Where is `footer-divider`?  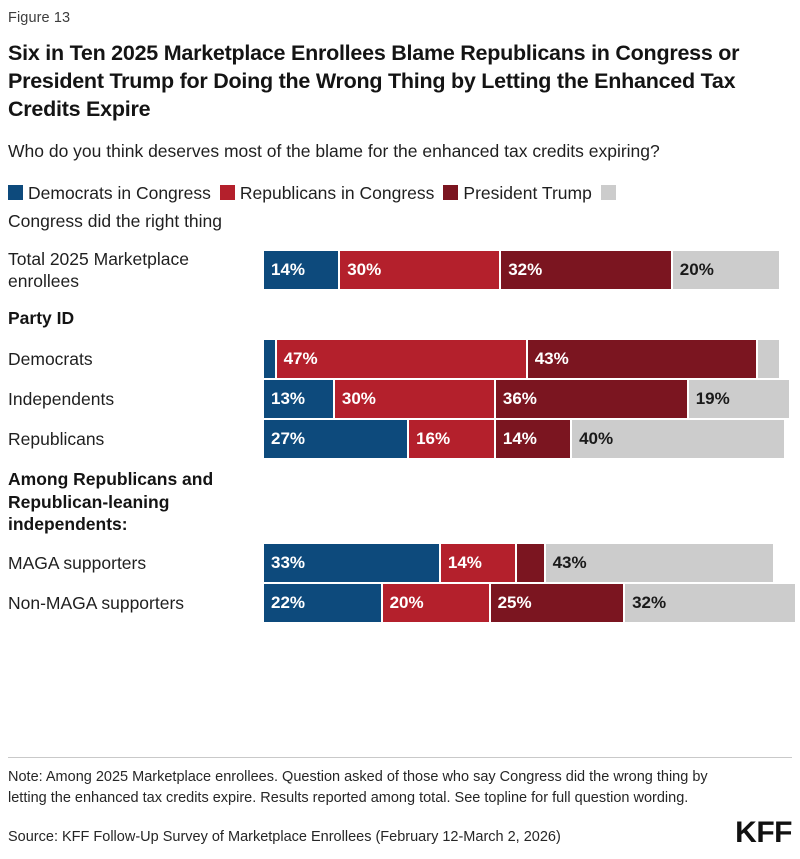
footer-divider is located at coordinates (400, 758).